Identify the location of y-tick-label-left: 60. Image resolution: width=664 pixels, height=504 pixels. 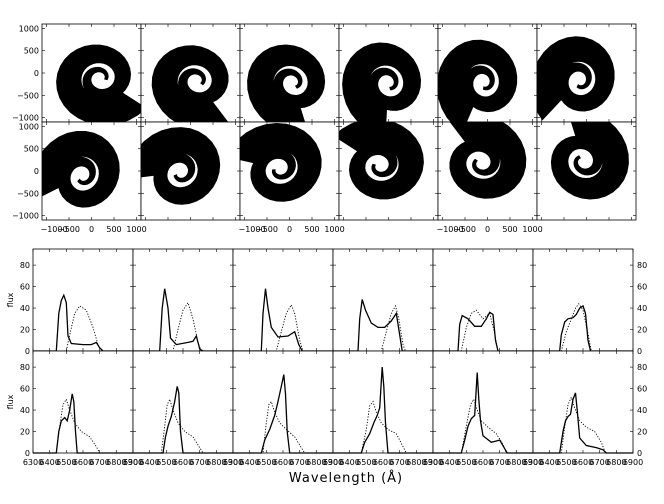
(25, 389).